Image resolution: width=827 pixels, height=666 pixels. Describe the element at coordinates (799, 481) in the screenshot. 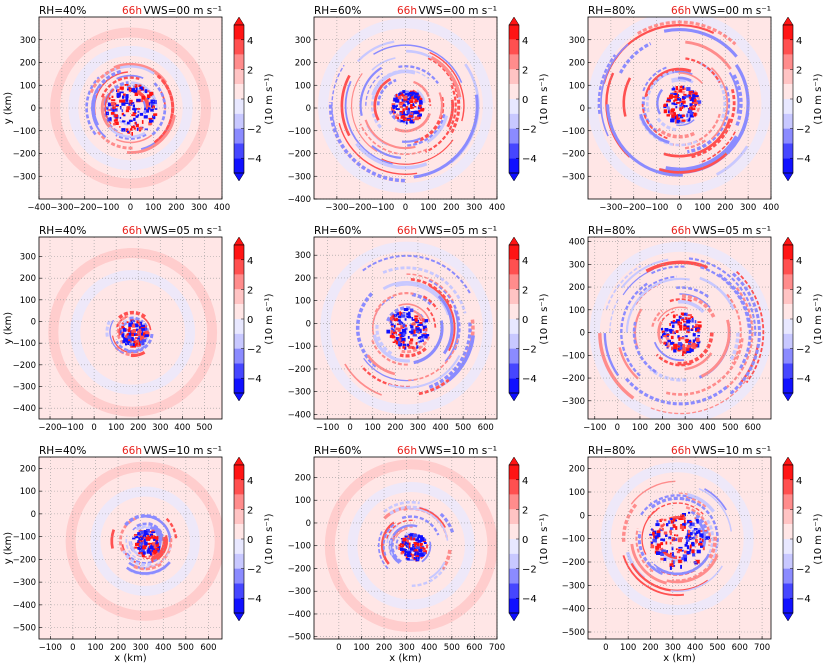

I see `colorbar-tick-label: 4` at that location.